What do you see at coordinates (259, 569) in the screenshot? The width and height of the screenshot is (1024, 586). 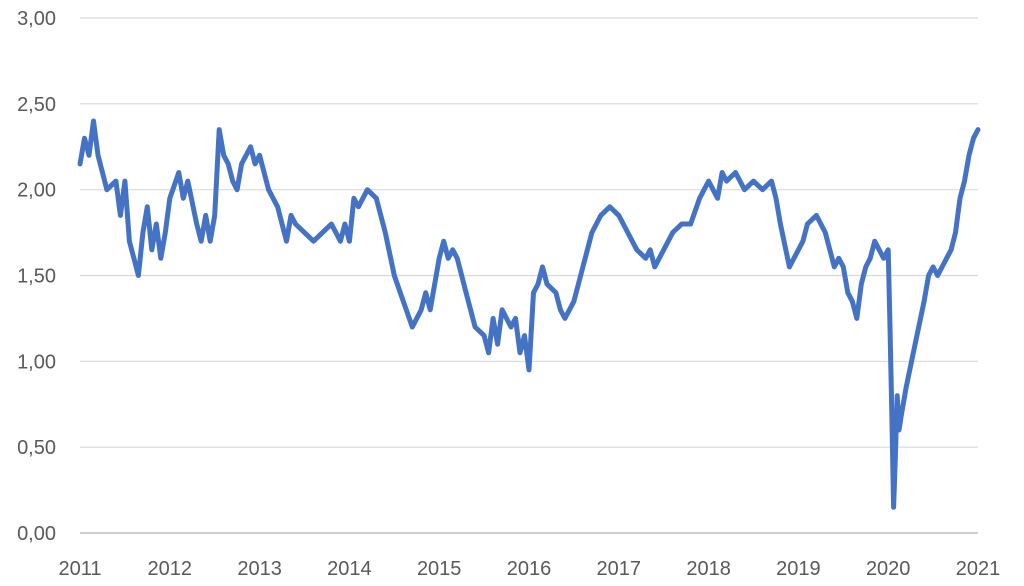 I see `x-tick-label: 2013` at bounding box center [259, 569].